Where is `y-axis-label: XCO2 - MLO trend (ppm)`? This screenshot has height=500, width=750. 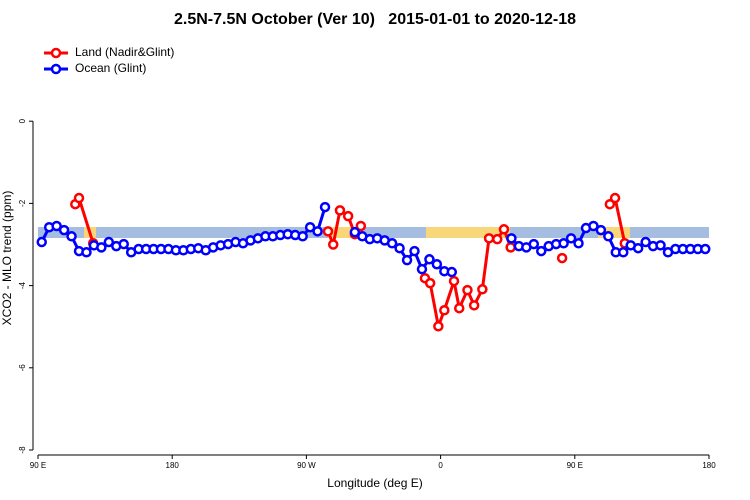
y-axis-label: XCO2 - MLO trend (ppm) is located at coordinates (7, 258).